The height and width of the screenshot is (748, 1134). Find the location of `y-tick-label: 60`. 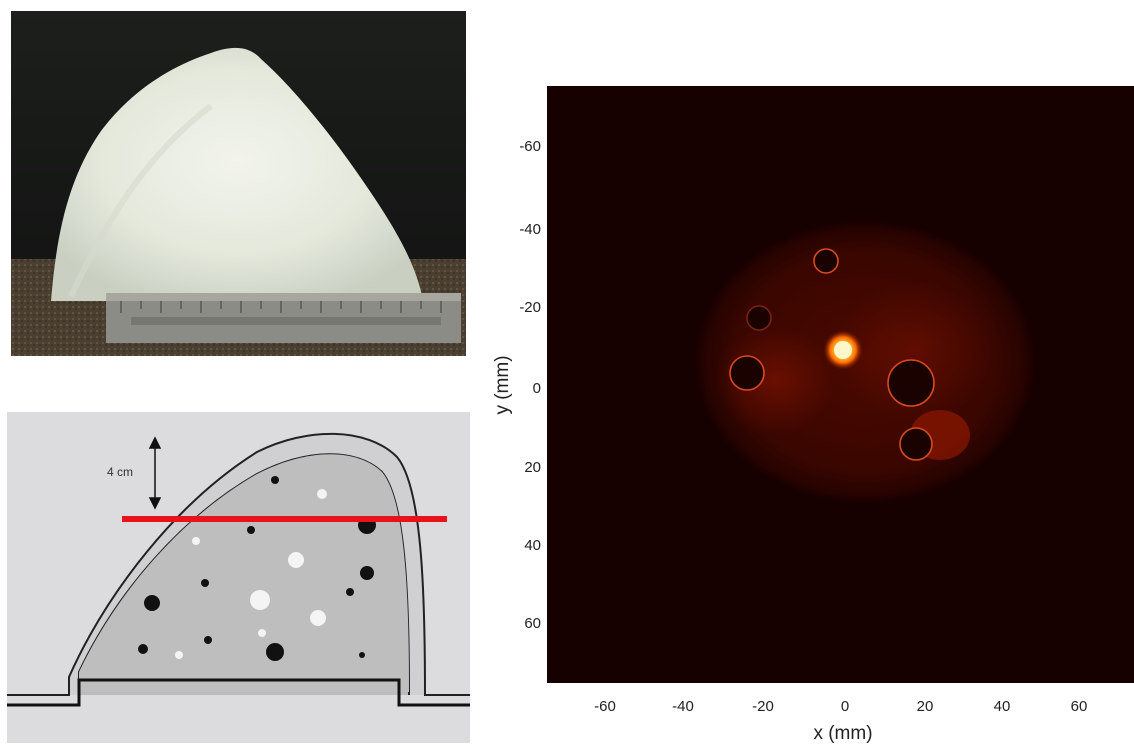

y-tick-label: 60 is located at coordinates (532, 623).